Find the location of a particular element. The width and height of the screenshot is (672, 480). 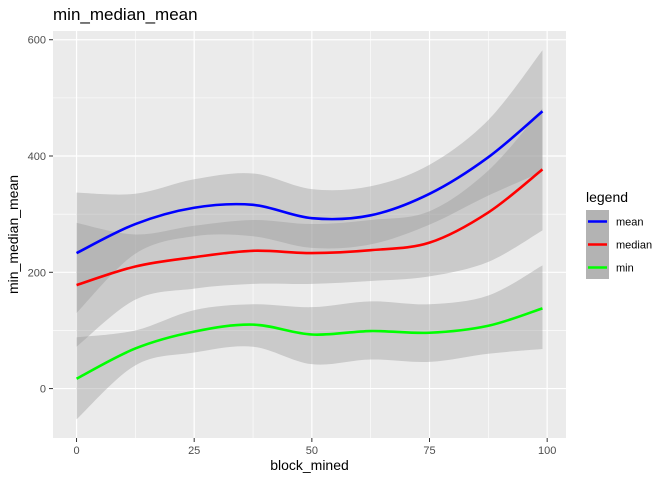

x-axis-title: block_mined is located at coordinates (309, 465).